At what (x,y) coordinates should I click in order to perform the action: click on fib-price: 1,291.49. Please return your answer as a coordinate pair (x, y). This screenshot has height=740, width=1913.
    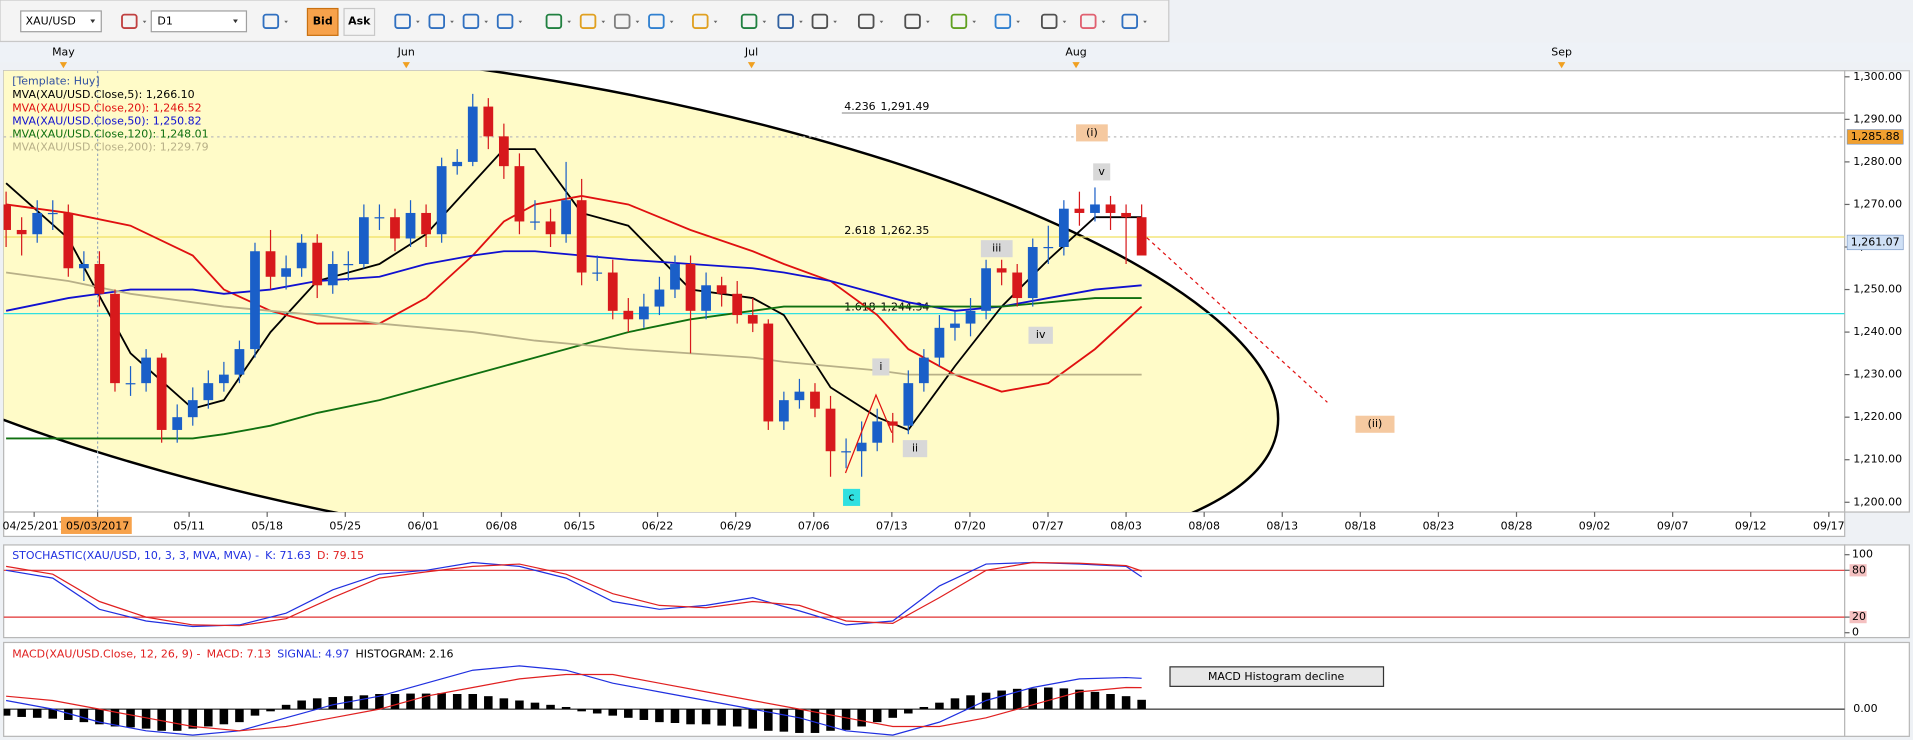
    Looking at the image, I should click on (905, 106).